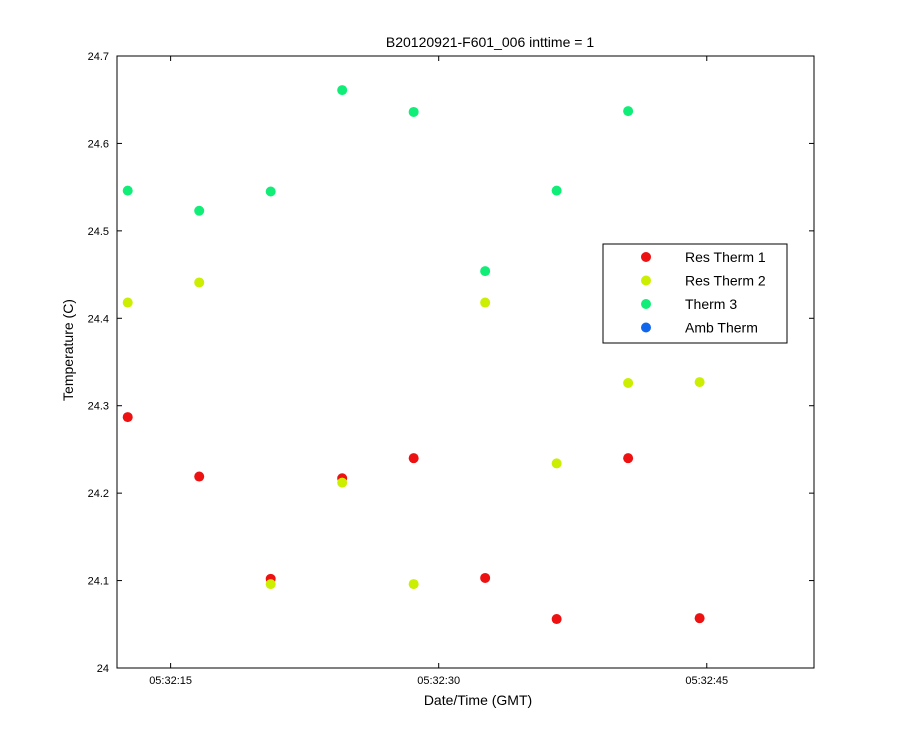  I want to click on y-tick-label: 24.3, so click(98, 407).